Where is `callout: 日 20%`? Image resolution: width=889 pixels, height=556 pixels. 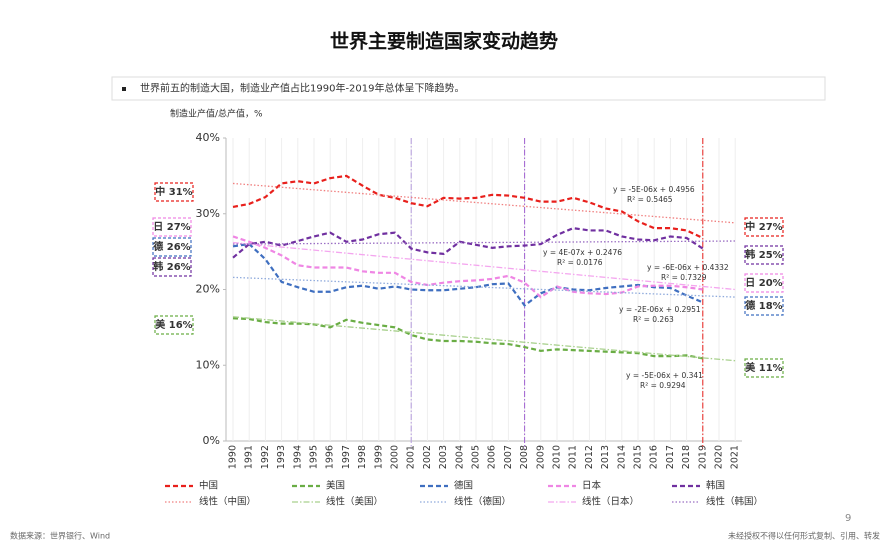
callout: 日 20% is located at coordinates (763, 283).